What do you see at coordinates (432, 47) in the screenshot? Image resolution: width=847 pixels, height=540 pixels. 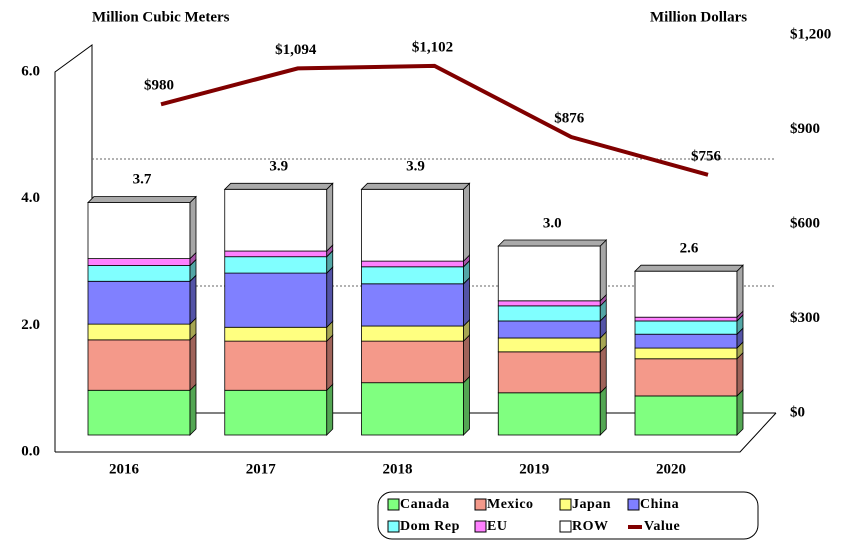 I see `value-label: $1,102` at bounding box center [432, 47].